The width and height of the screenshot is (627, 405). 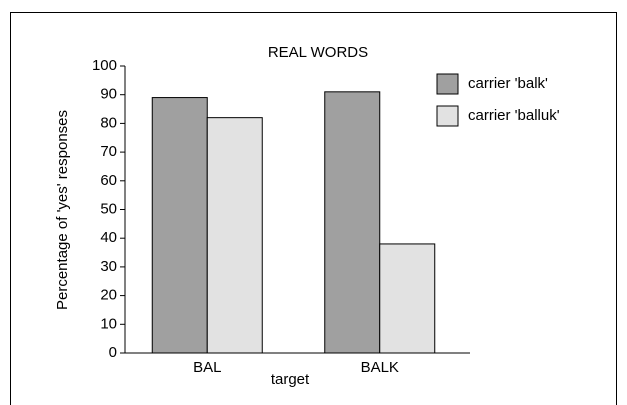 I want to click on y-tick-label: 20, so click(x=108, y=295).